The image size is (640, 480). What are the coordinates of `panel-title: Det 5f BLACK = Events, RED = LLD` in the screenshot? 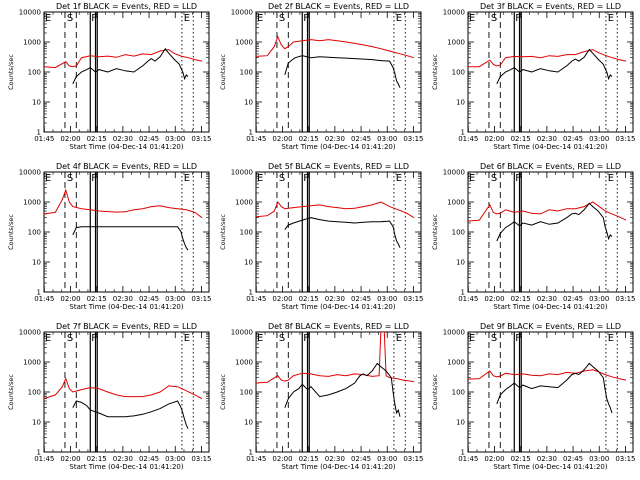 It's located at (338, 166).